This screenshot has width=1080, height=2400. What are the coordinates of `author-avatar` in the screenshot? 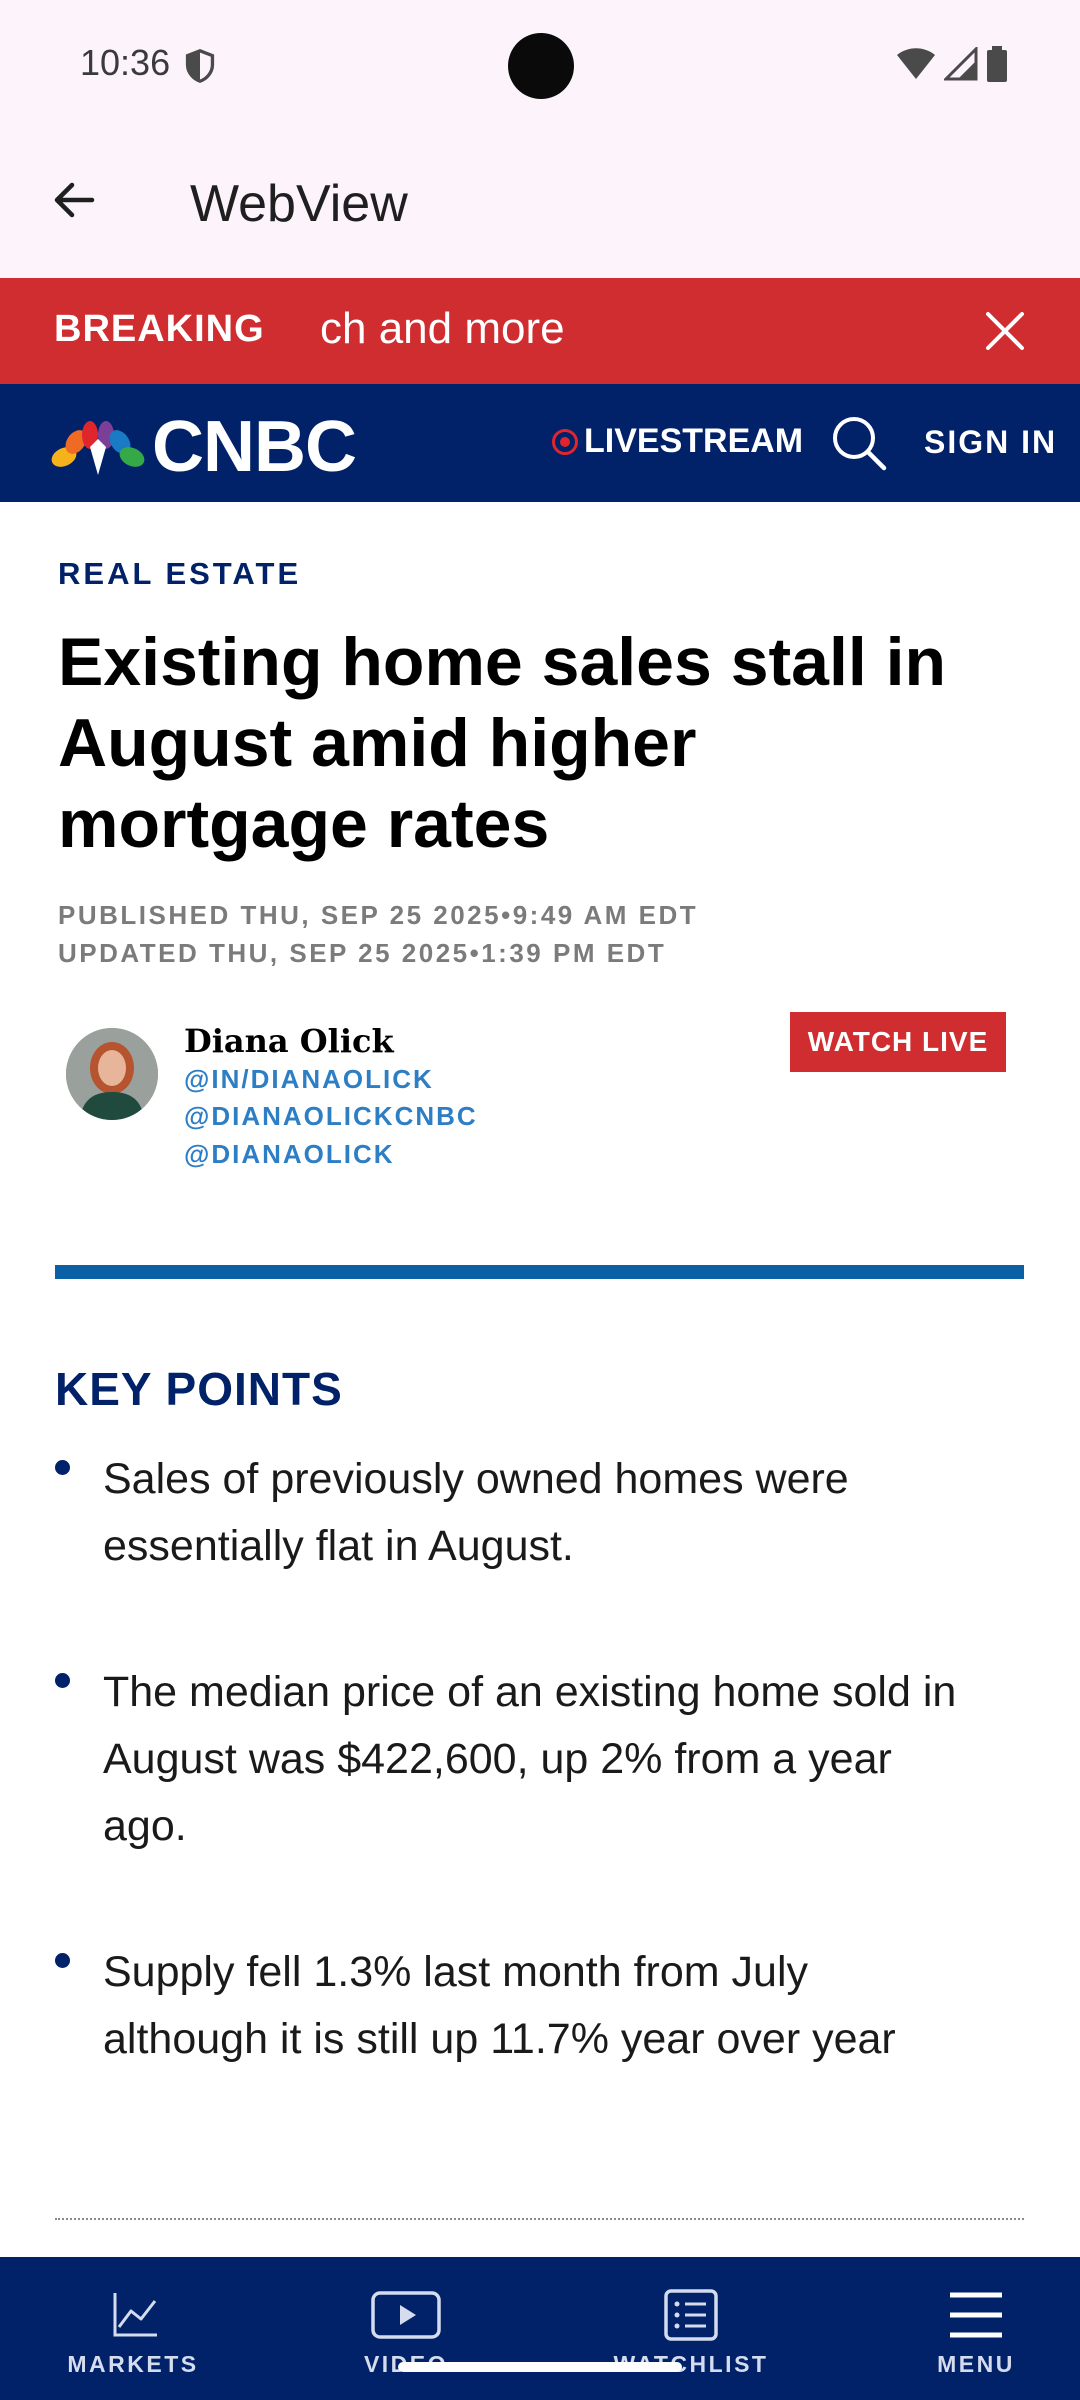 It's located at (112, 1074).